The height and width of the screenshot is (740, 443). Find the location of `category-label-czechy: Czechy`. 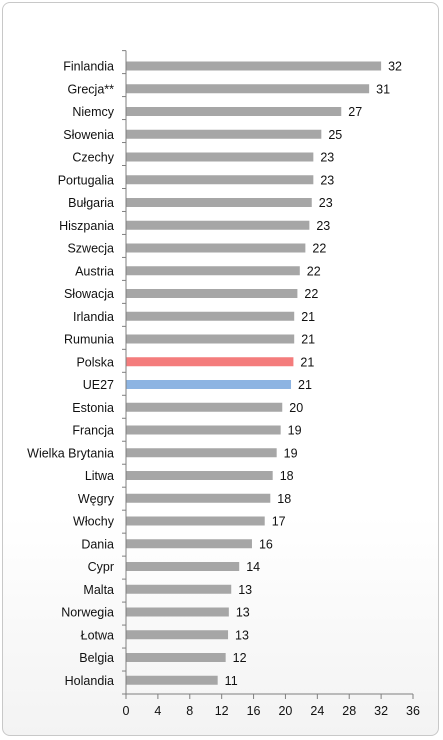

category-label-czechy: Czechy is located at coordinates (93, 158).